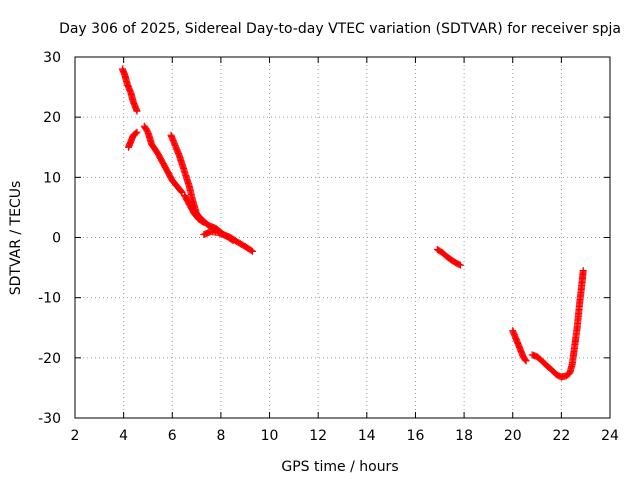  Describe the element at coordinates (16, 238) in the screenshot. I see `y-axis-label: SDTVAR / TECUs` at that location.